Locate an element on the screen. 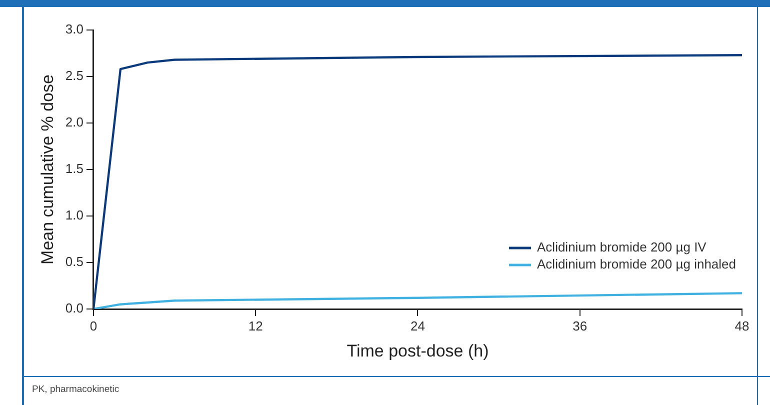  y-tick-label: 0.5 is located at coordinates (74, 262).